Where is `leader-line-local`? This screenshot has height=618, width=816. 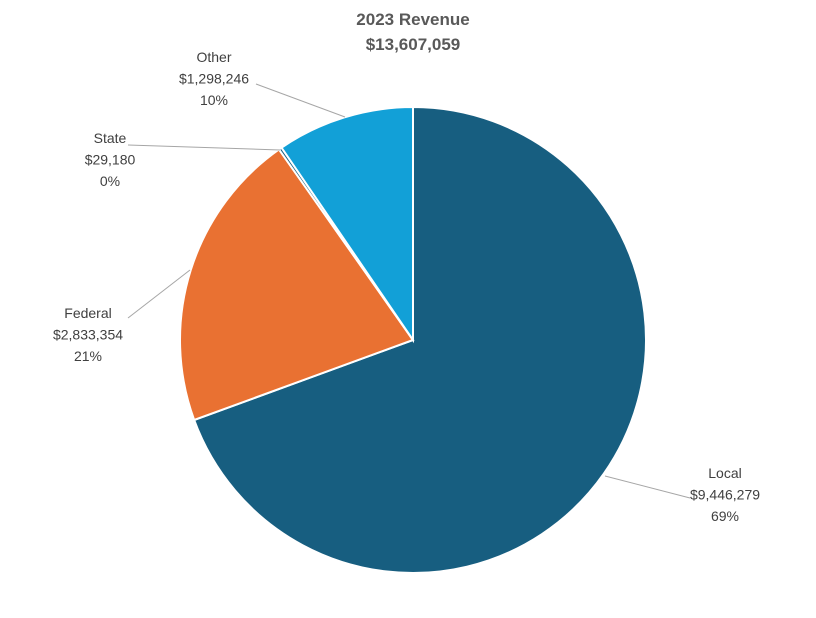 leader-line-local is located at coordinates (647, 487).